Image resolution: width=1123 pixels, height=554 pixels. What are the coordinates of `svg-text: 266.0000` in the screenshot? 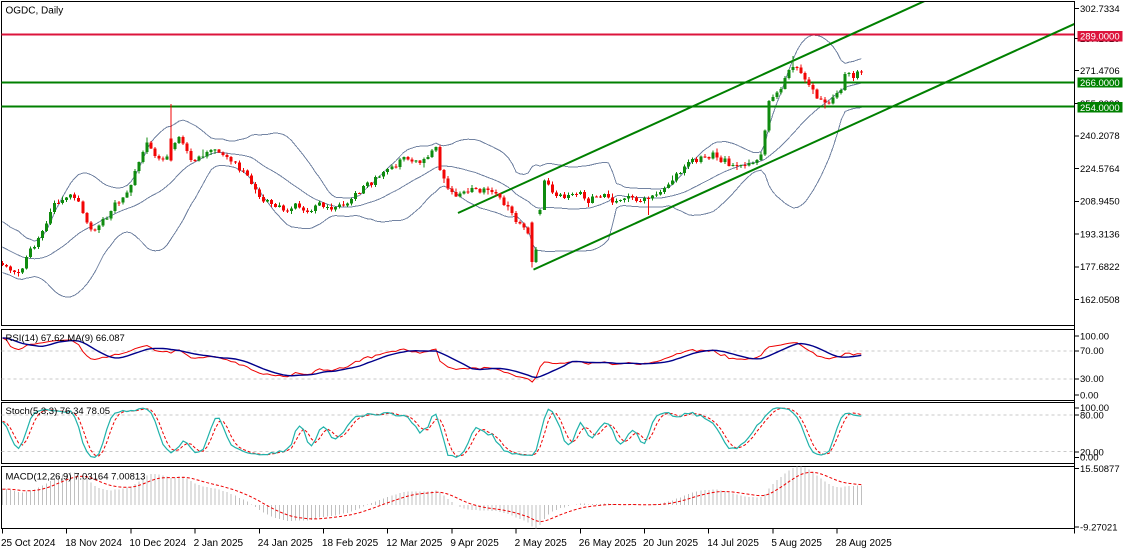 It's located at (1100, 83).